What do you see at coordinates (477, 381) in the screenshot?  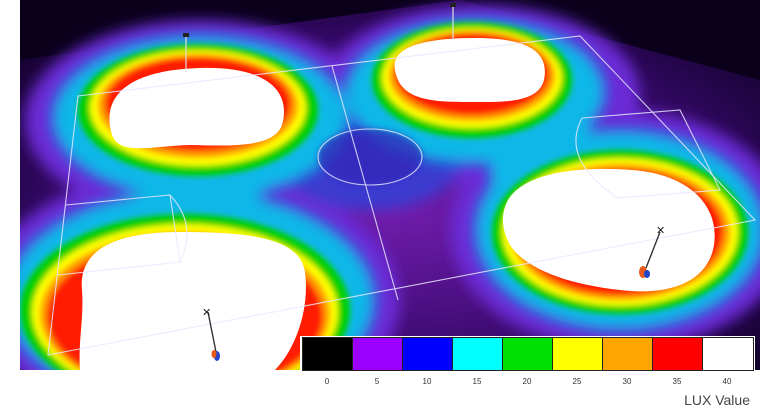 I see `tick-label: 15` at bounding box center [477, 381].